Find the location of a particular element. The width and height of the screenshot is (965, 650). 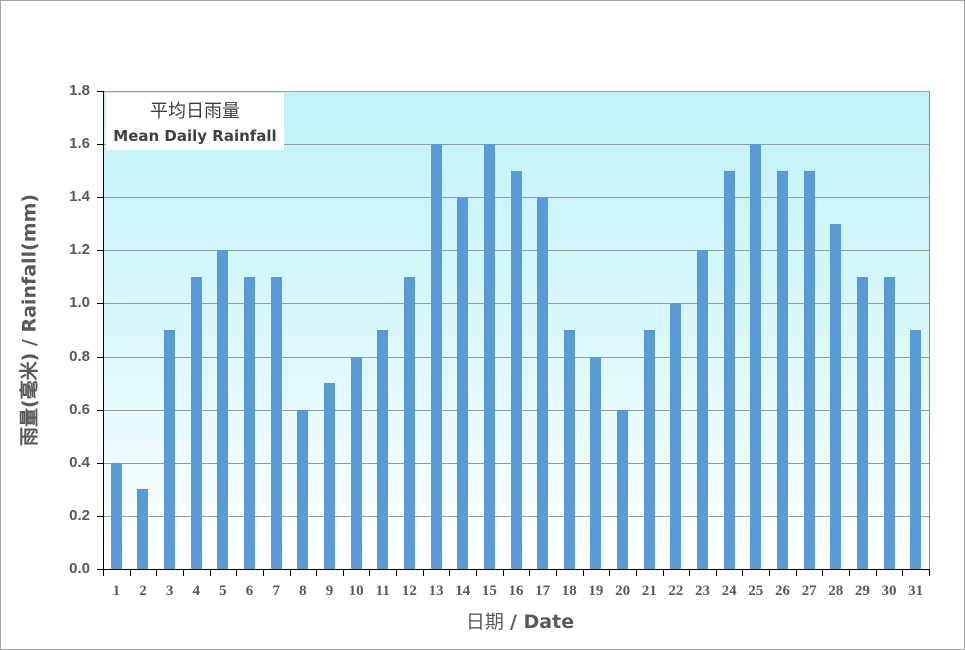

y-tick-label: 0.0 is located at coordinates (79, 568).